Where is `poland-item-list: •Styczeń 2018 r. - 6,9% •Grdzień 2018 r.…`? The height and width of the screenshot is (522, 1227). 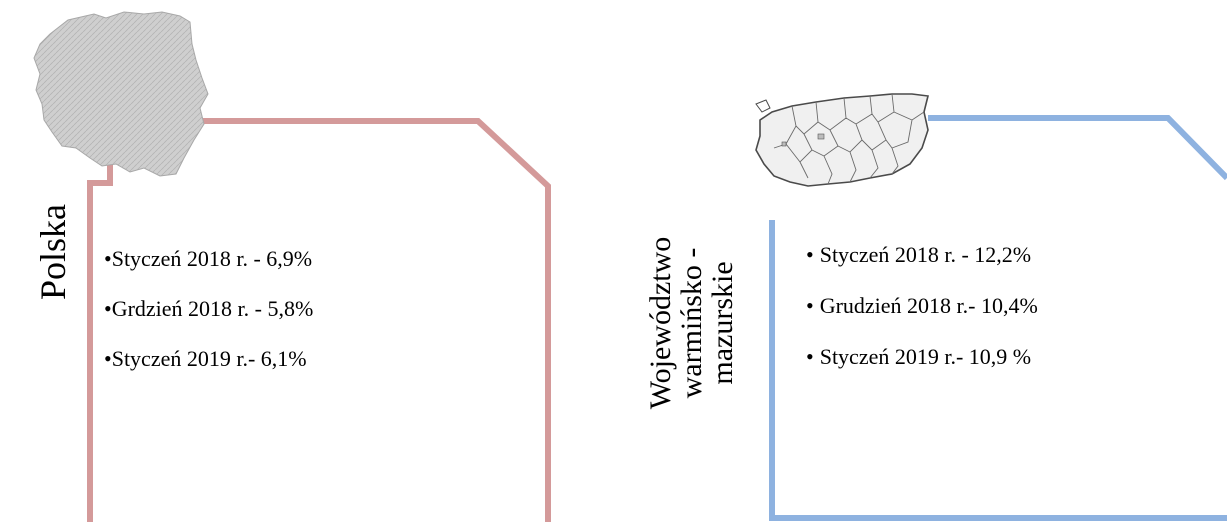 poland-item-list: •Styczeń 2018 r. - 6,9% •Grdzień 2018 r.… is located at coordinates (208, 321).